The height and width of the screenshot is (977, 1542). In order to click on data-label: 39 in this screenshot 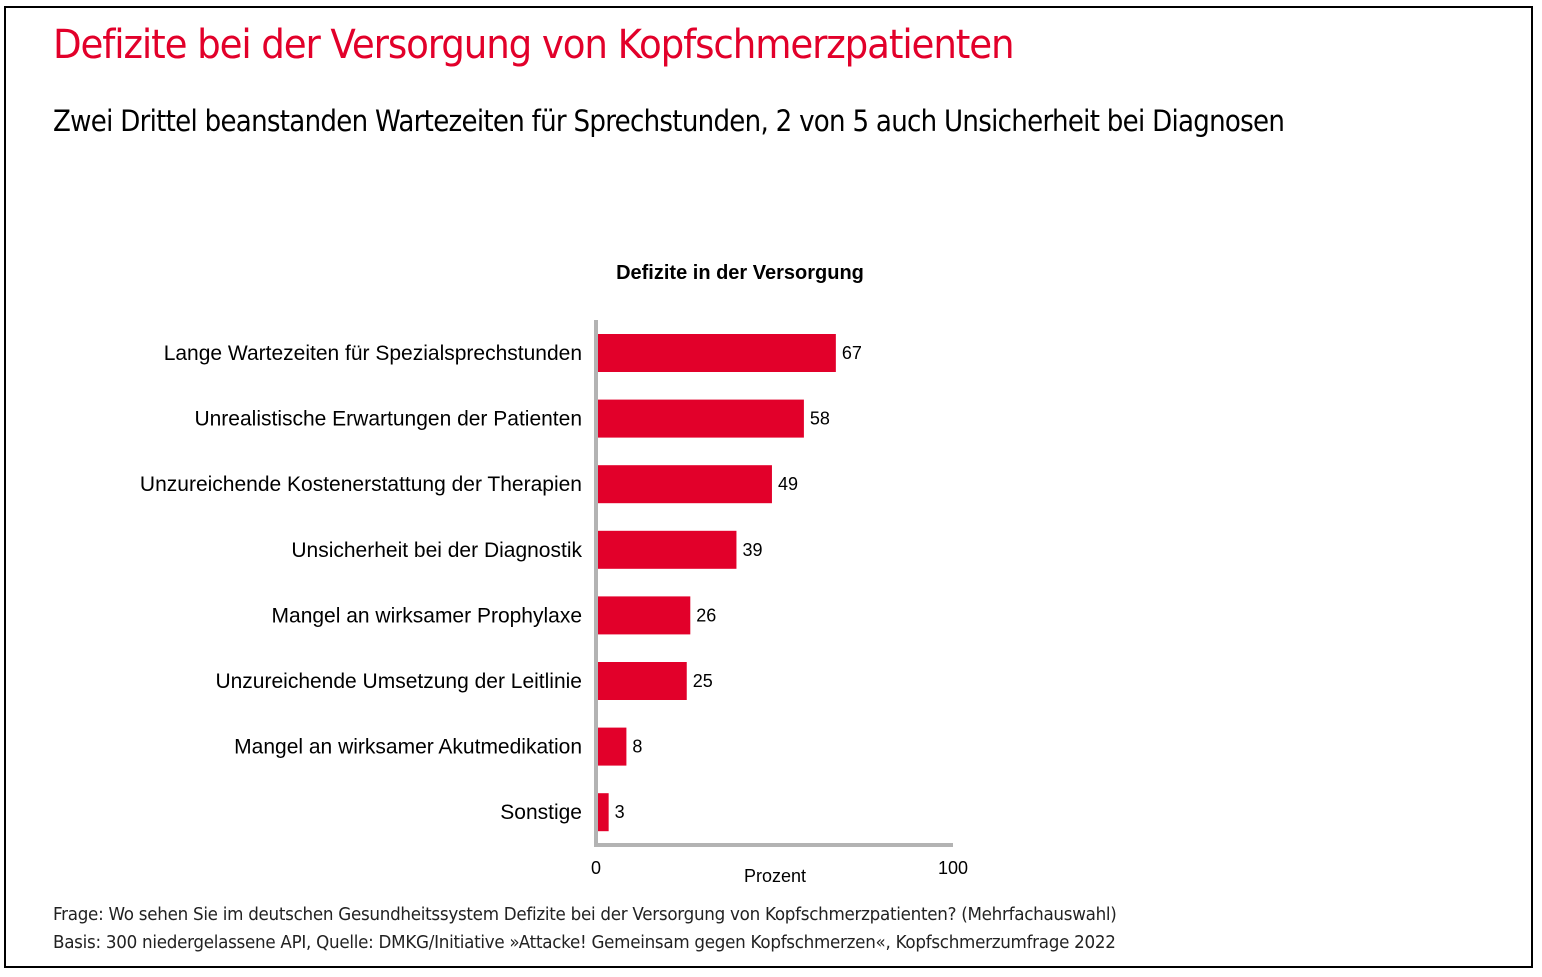, I will do `click(752, 550)`.